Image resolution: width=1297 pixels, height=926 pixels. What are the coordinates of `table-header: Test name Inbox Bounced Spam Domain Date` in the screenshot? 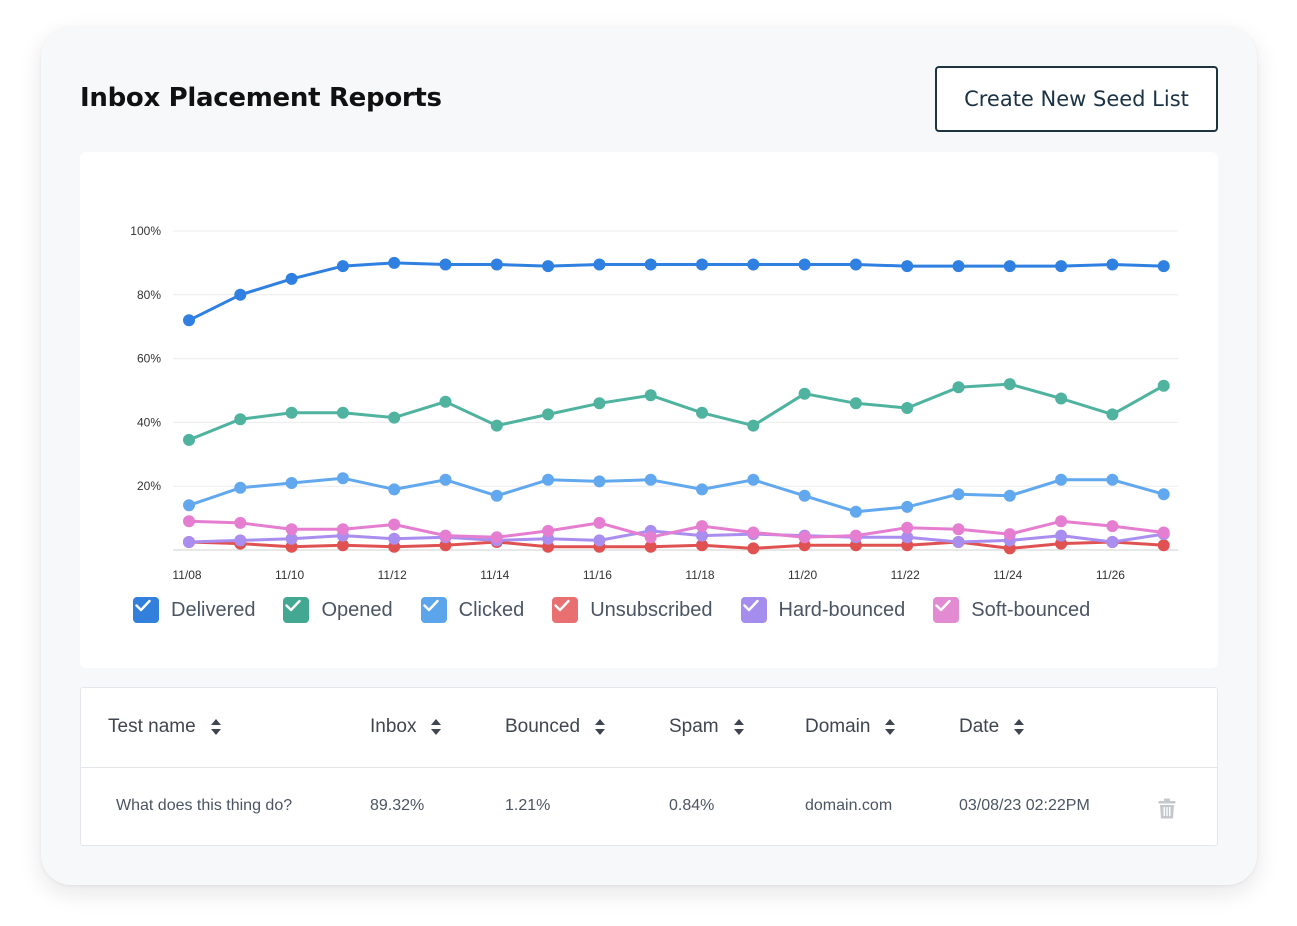 It's located at (649, 728).